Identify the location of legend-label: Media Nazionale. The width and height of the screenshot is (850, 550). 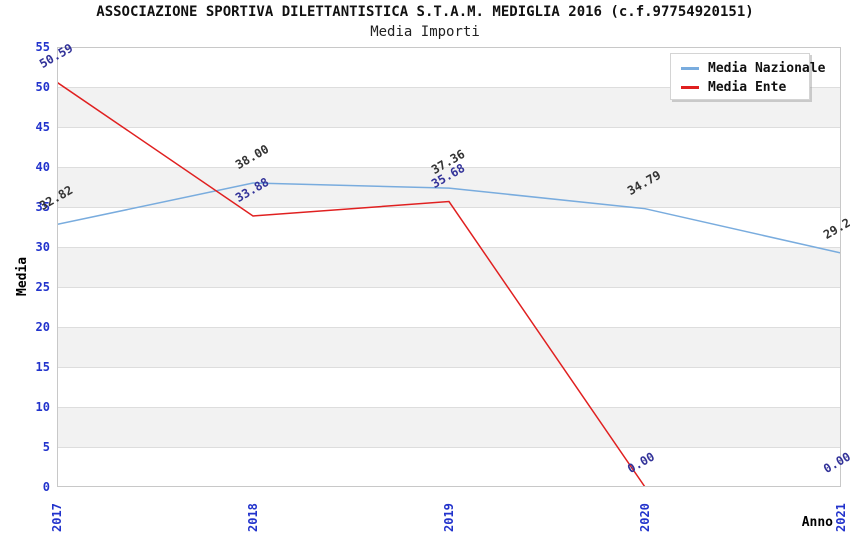
(767, 68).